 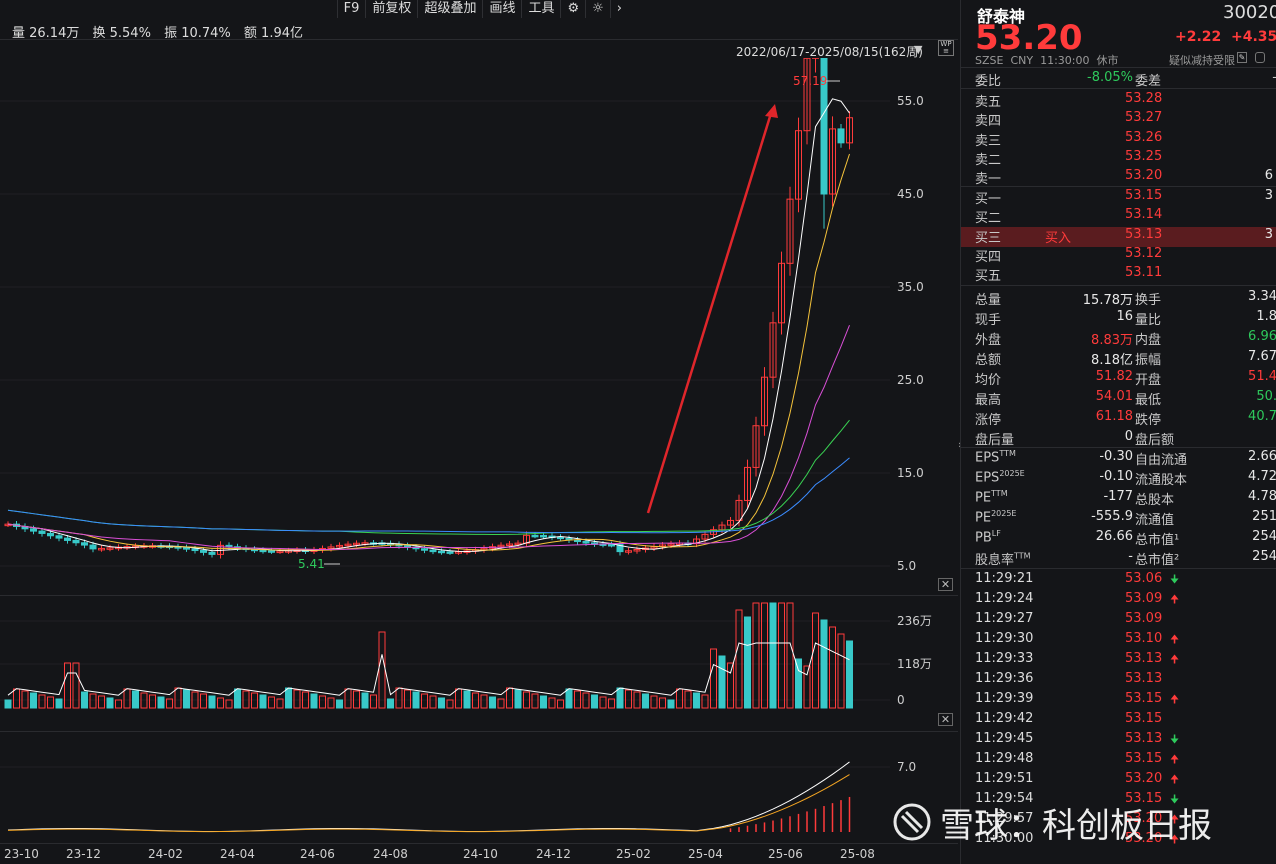 I want to click on tick-row: 11:29:51 53.20 🠉, so click(x=1125, y=781).